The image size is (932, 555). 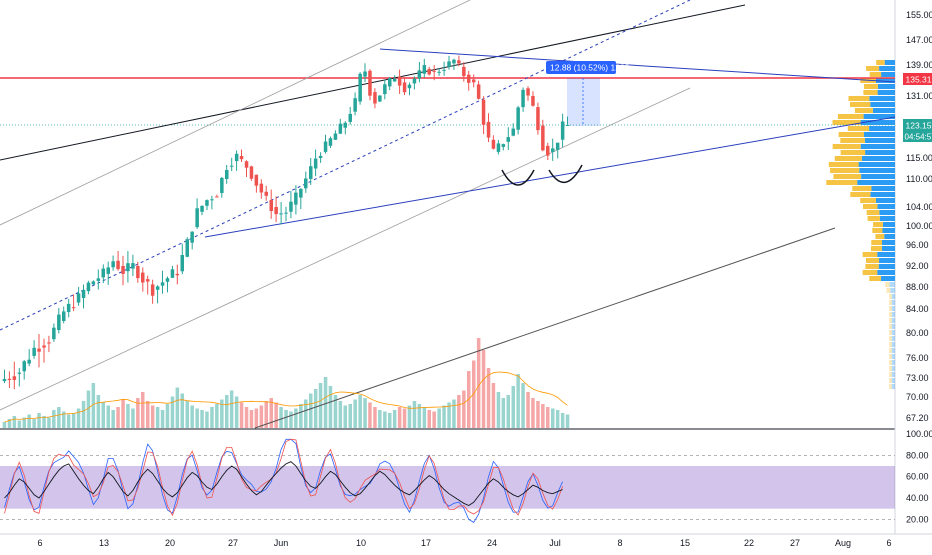 I want to click on date-tick-label: 8, so click(x=619, y=543).